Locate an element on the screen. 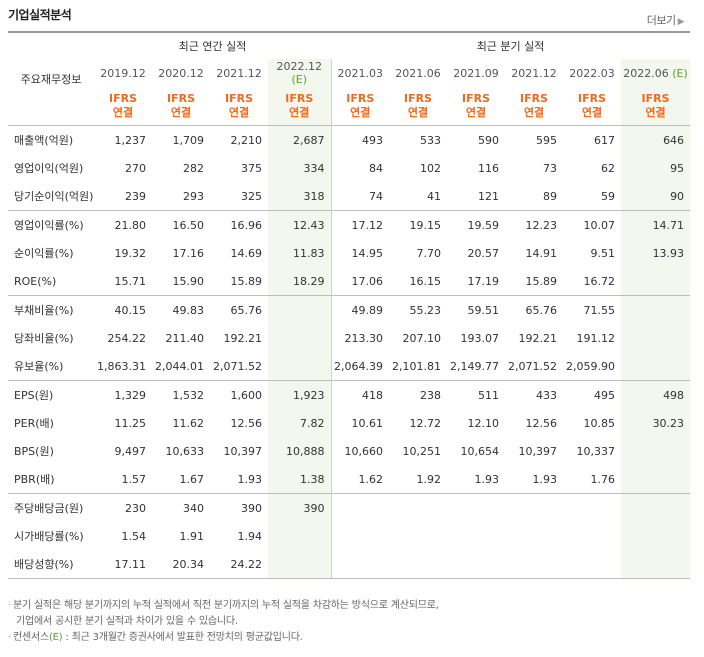 This screenshot has width=704, height=657. table-cell: 1,532 is located at coordinates (181, 394).